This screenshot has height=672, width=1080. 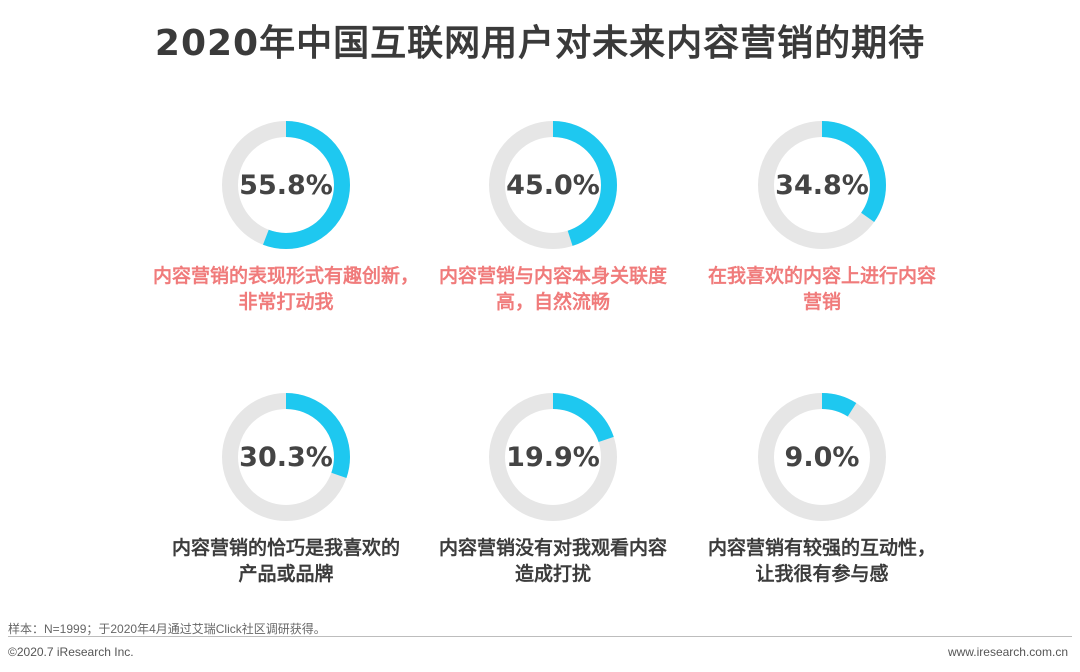 I want to click on label-line-2: 产品或品牌, so click(x=286, y=574).